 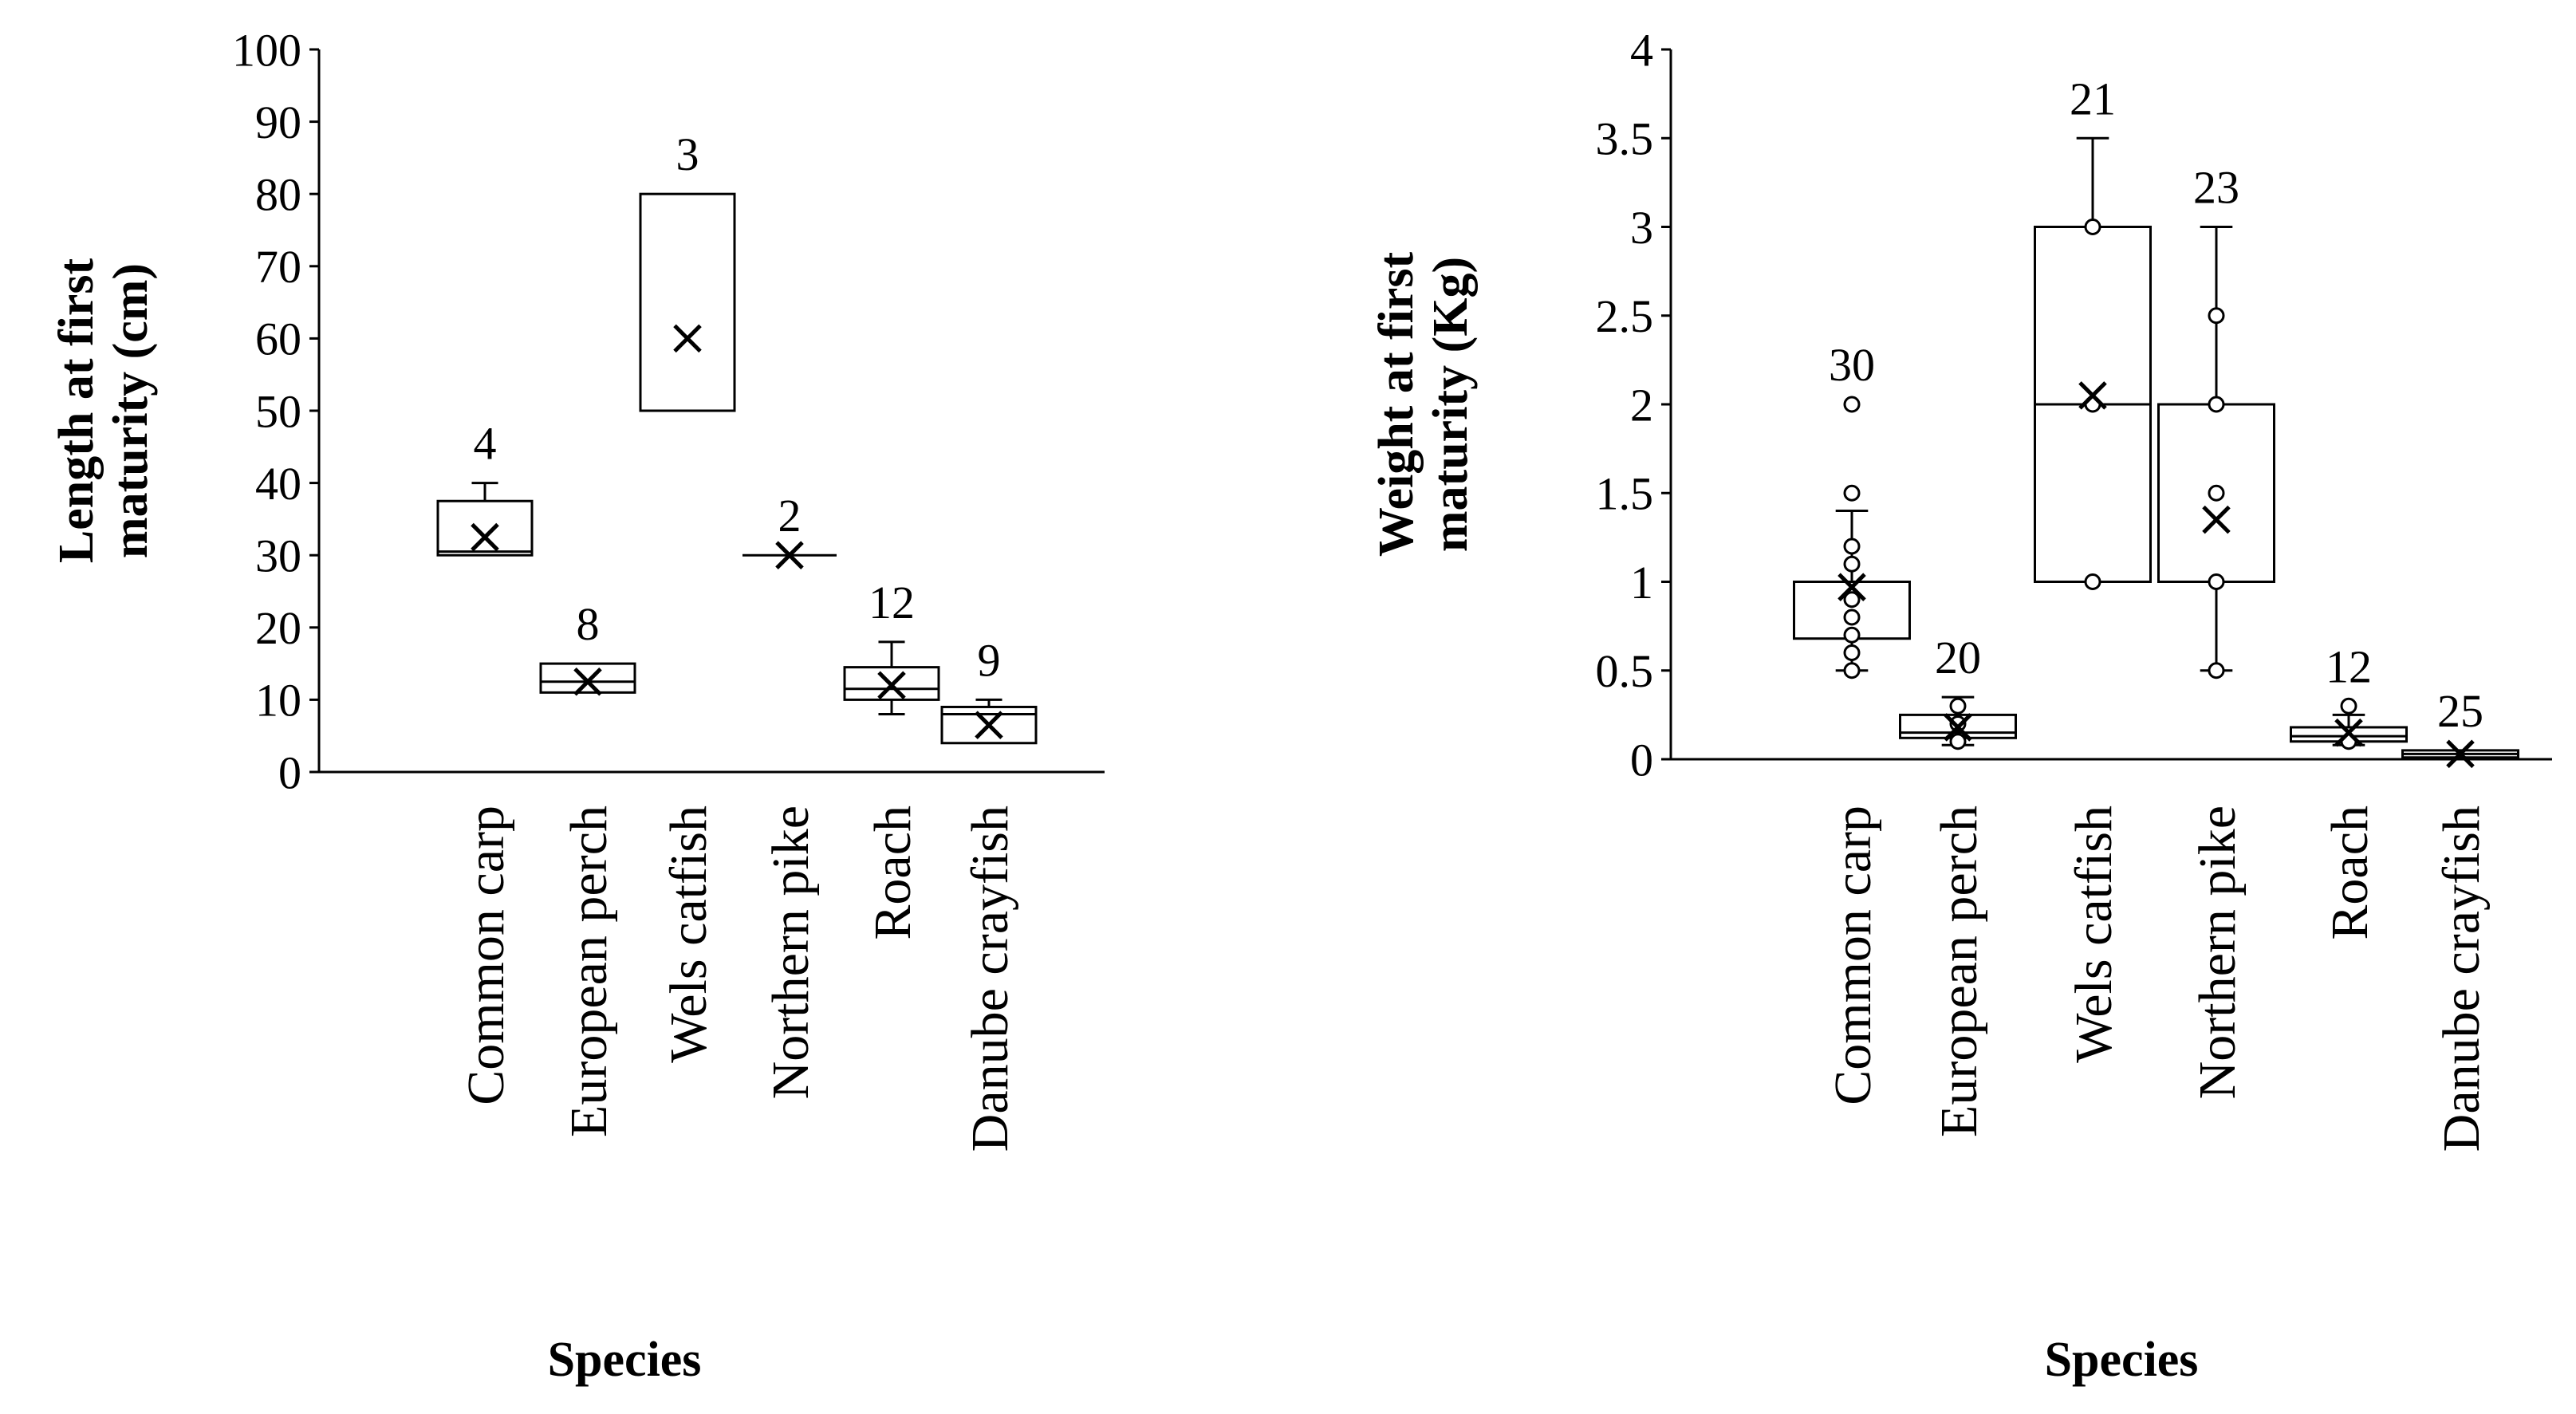 I want to click on box-northern-pike: 2, so click(x=789, y=529).